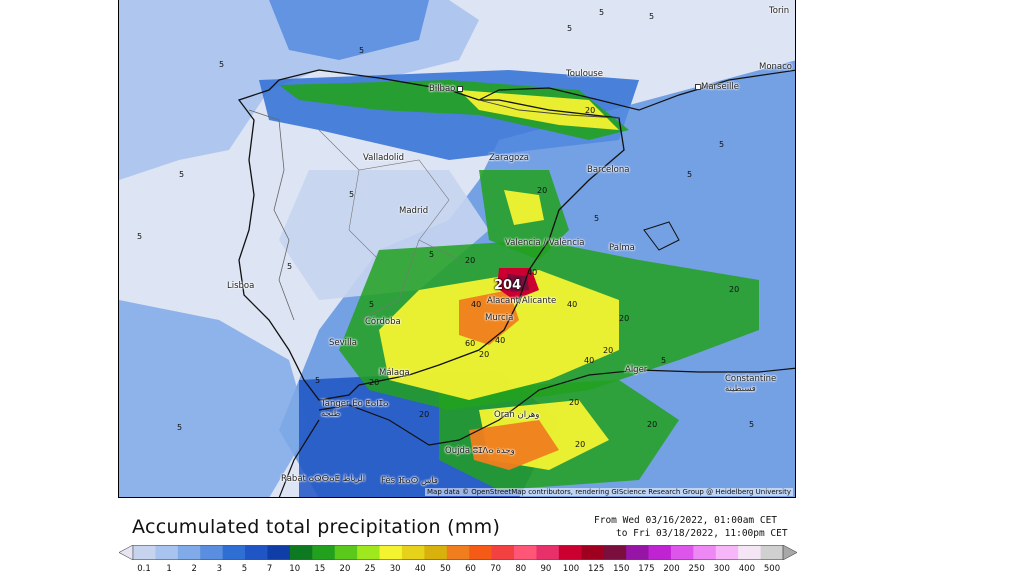 The width and height of the screenshot is (1024, 576). What do you see at coordinates (269, 569) in the screenshot?
I see `legend-tick-label: 7` at bounding box center [269, 569].